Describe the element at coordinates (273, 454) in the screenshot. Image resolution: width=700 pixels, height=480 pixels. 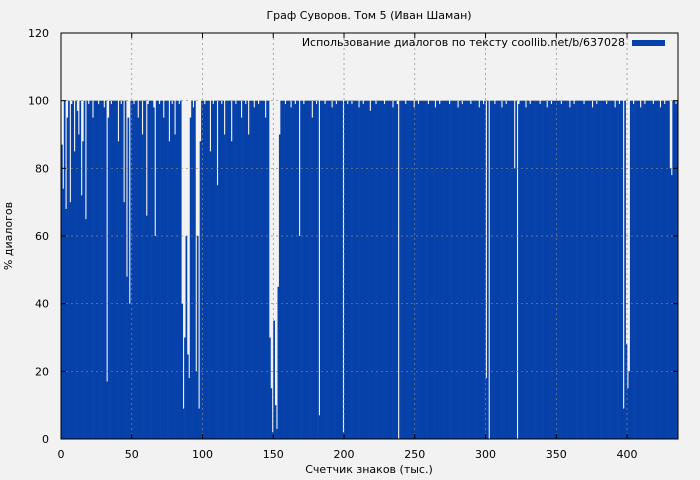
I see `x-tick-label: 150` at that location.